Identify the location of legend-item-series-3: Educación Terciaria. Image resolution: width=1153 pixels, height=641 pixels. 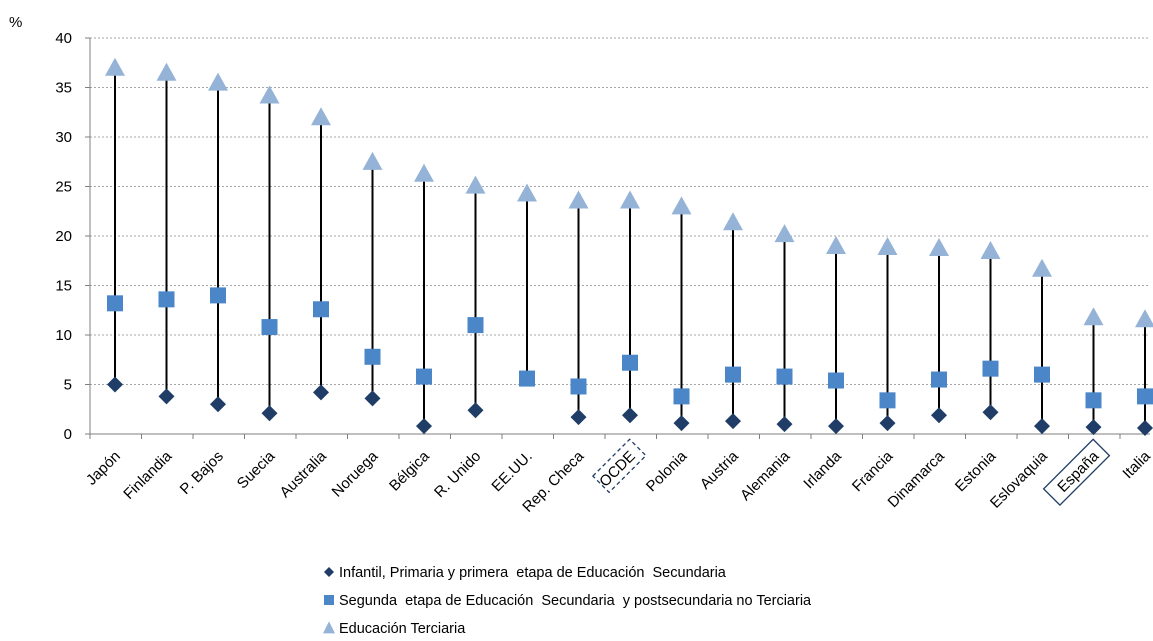
(394, 629).